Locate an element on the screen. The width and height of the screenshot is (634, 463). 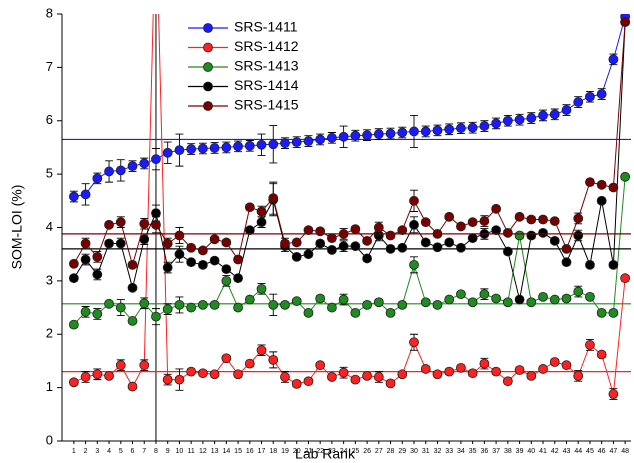
x-tick-label: 5 is located at coordinates (121, 451).